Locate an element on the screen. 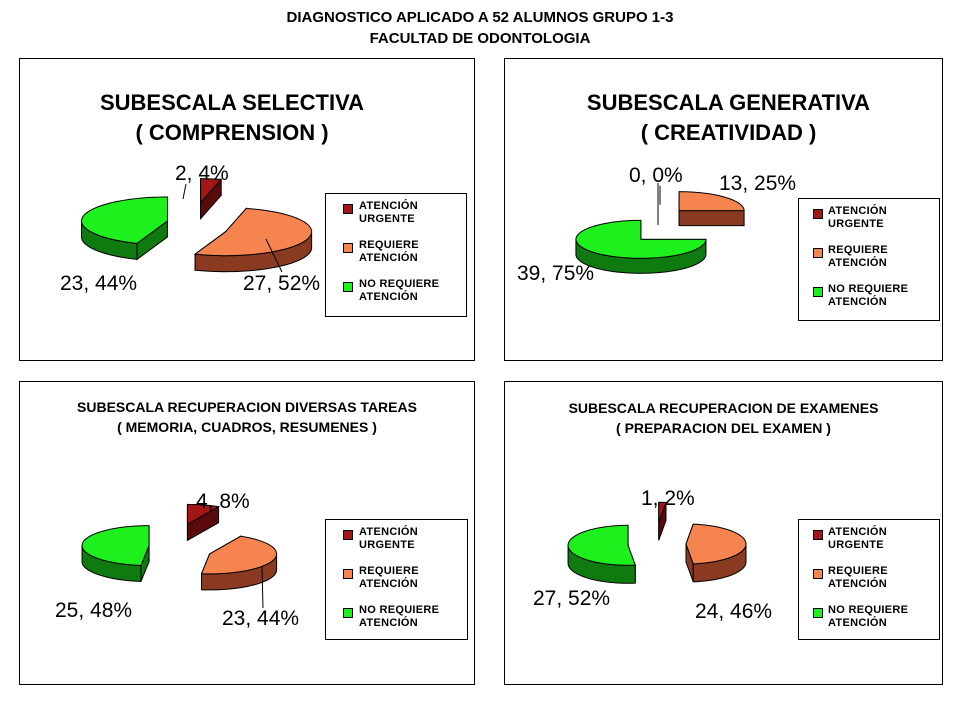  data-label-requiere: 23, 44% is located at coordinates (261, 618).